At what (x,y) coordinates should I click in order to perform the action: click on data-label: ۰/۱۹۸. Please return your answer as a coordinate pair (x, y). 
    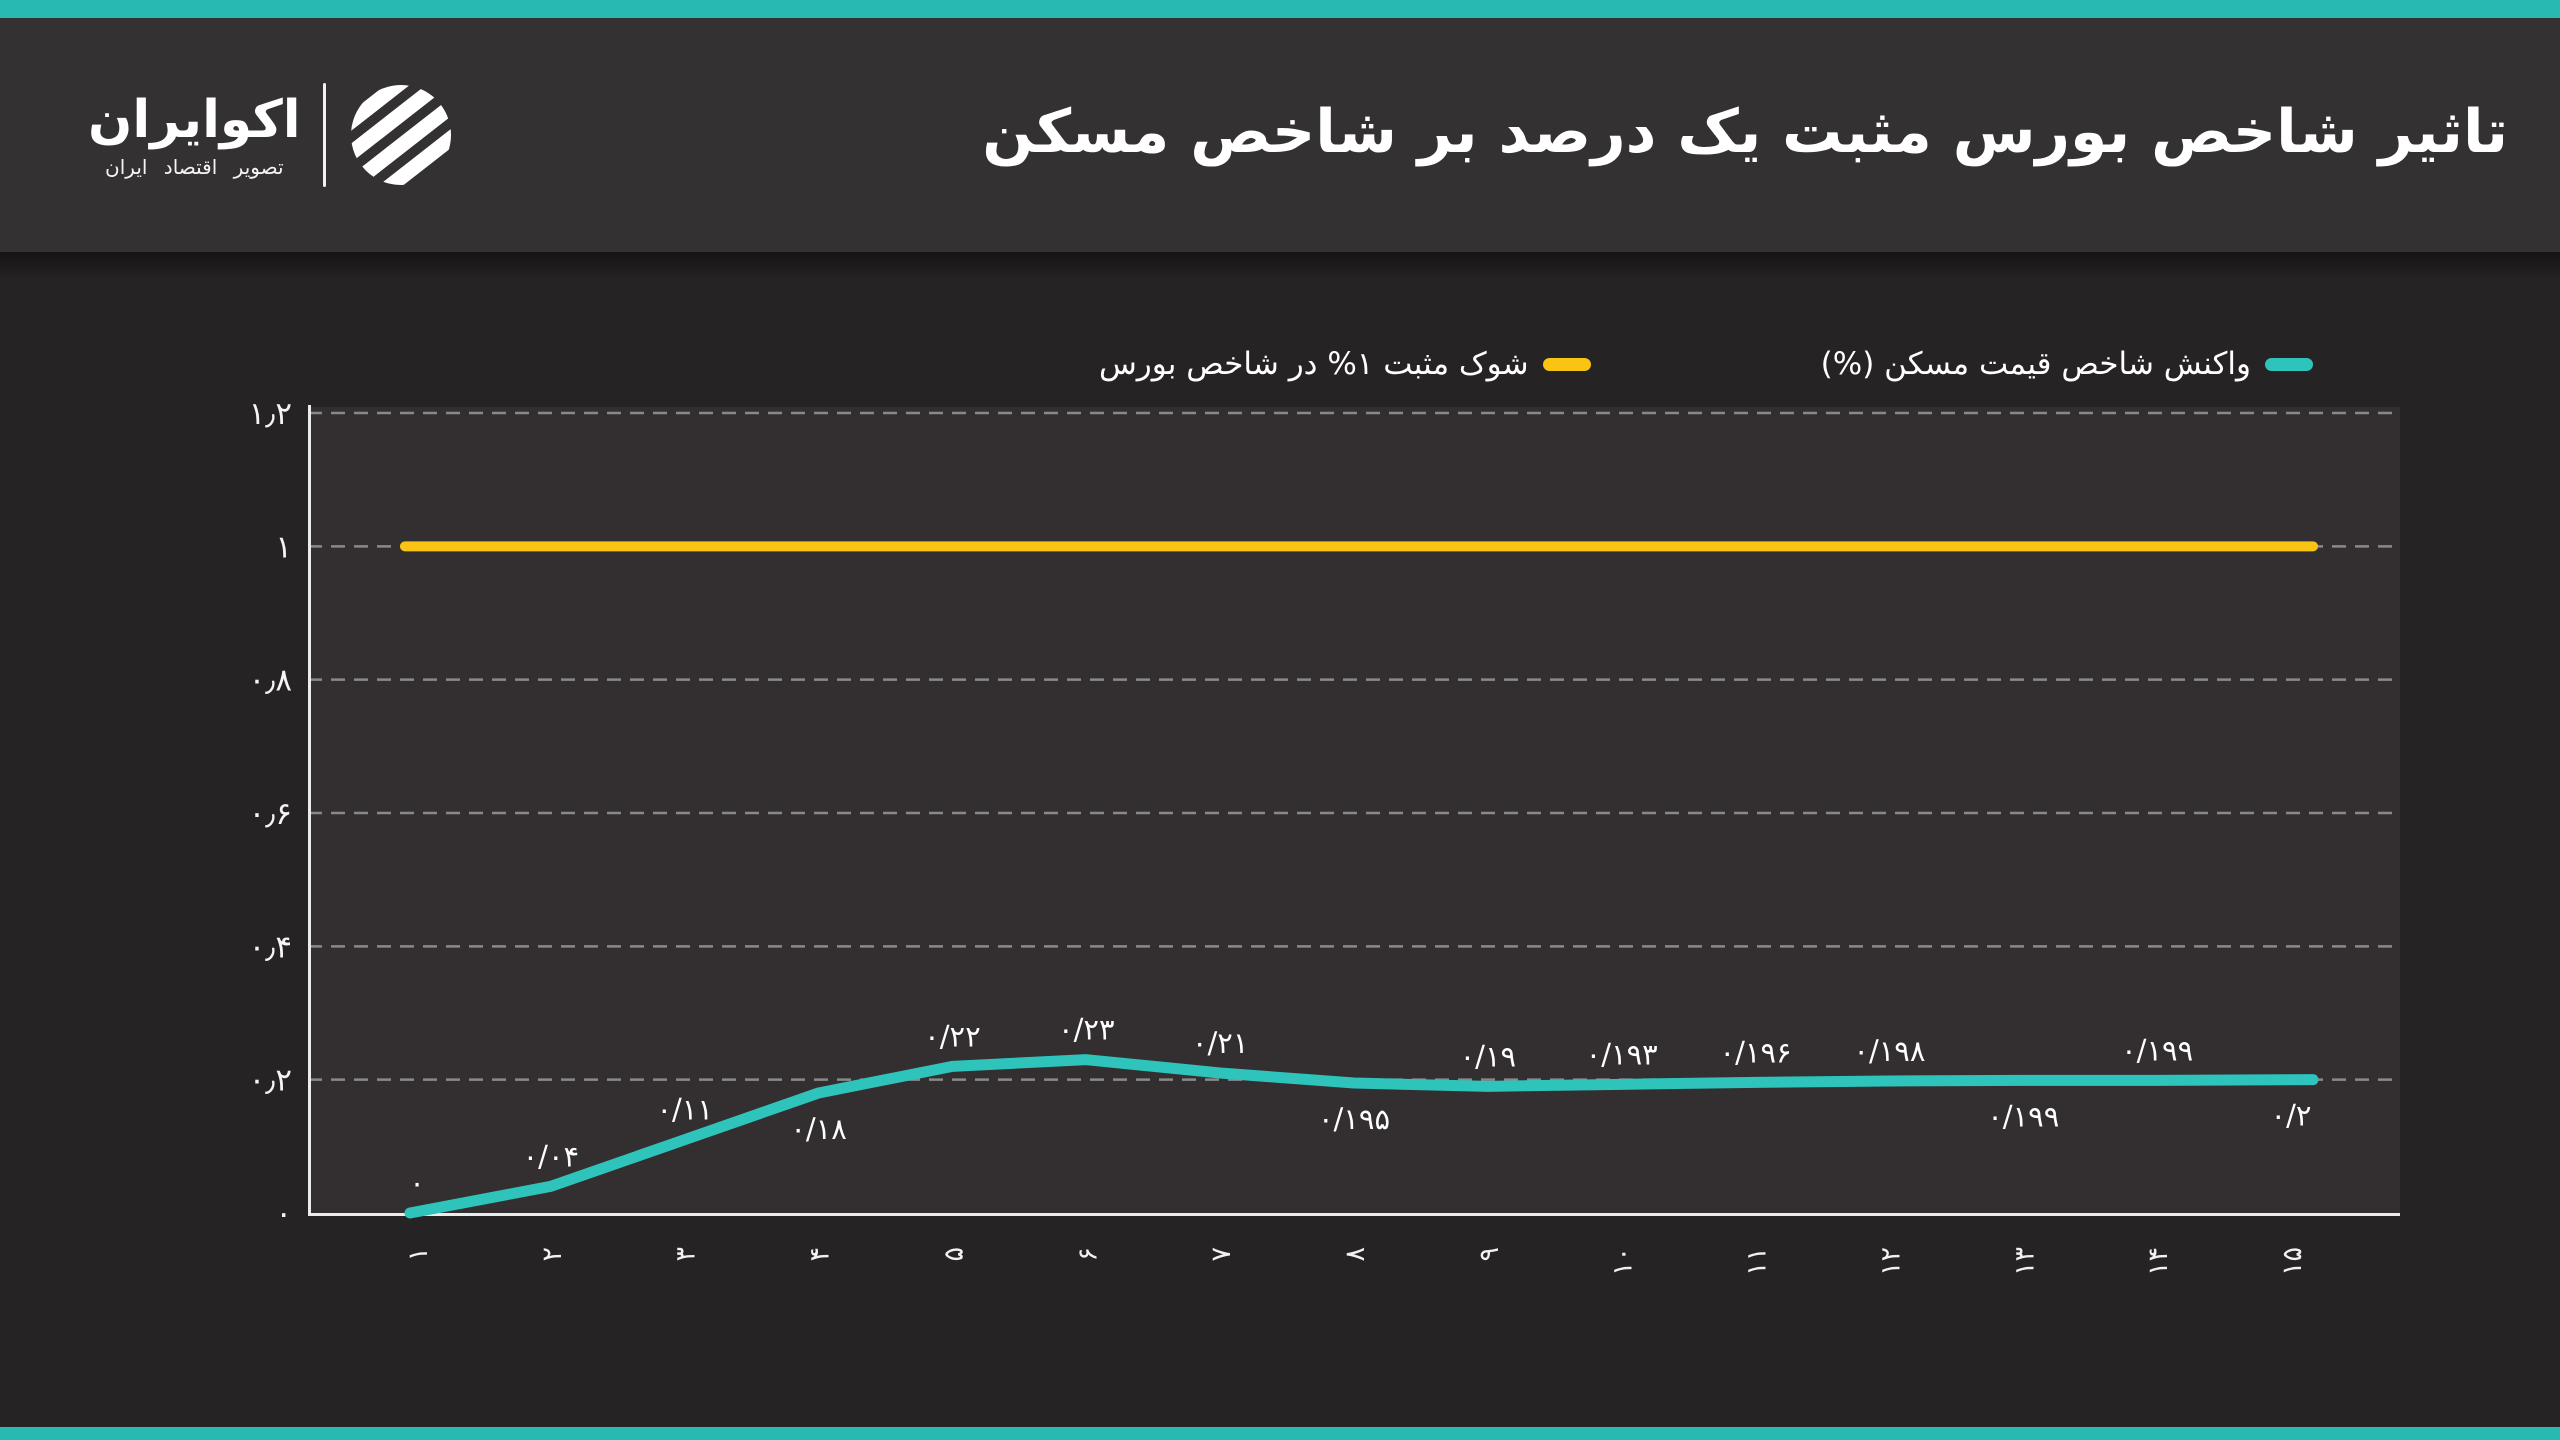
    Looking at the image, I should click on (1889, 1051).